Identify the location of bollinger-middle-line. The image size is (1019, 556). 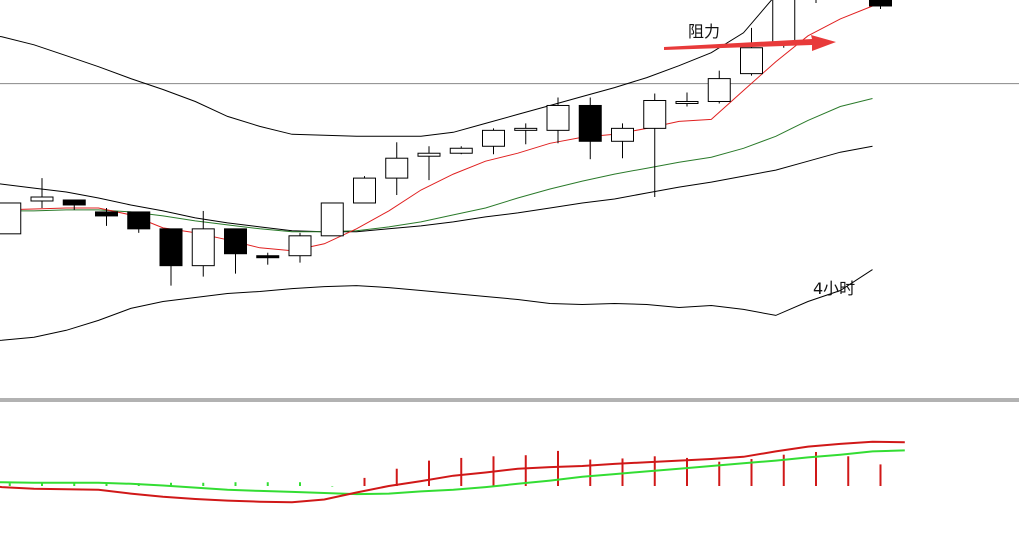
(436, 189).